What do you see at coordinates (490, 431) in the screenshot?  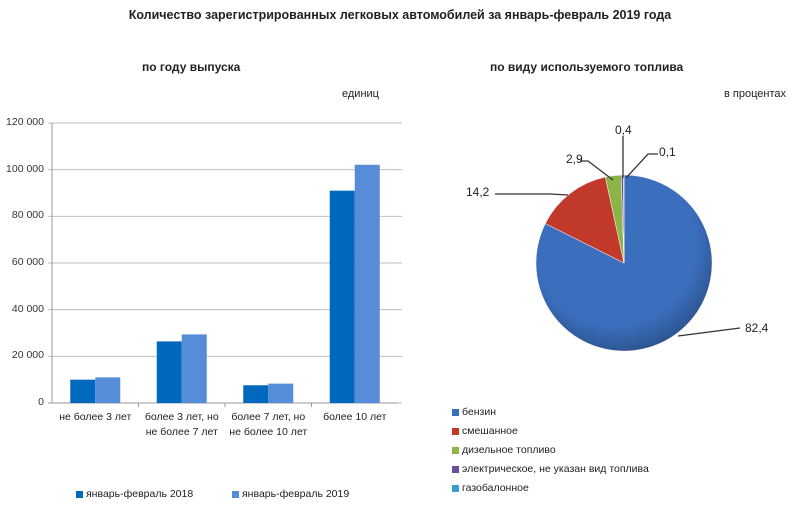 I see `legend-label: смешанное` at bounding box center [490, 431].